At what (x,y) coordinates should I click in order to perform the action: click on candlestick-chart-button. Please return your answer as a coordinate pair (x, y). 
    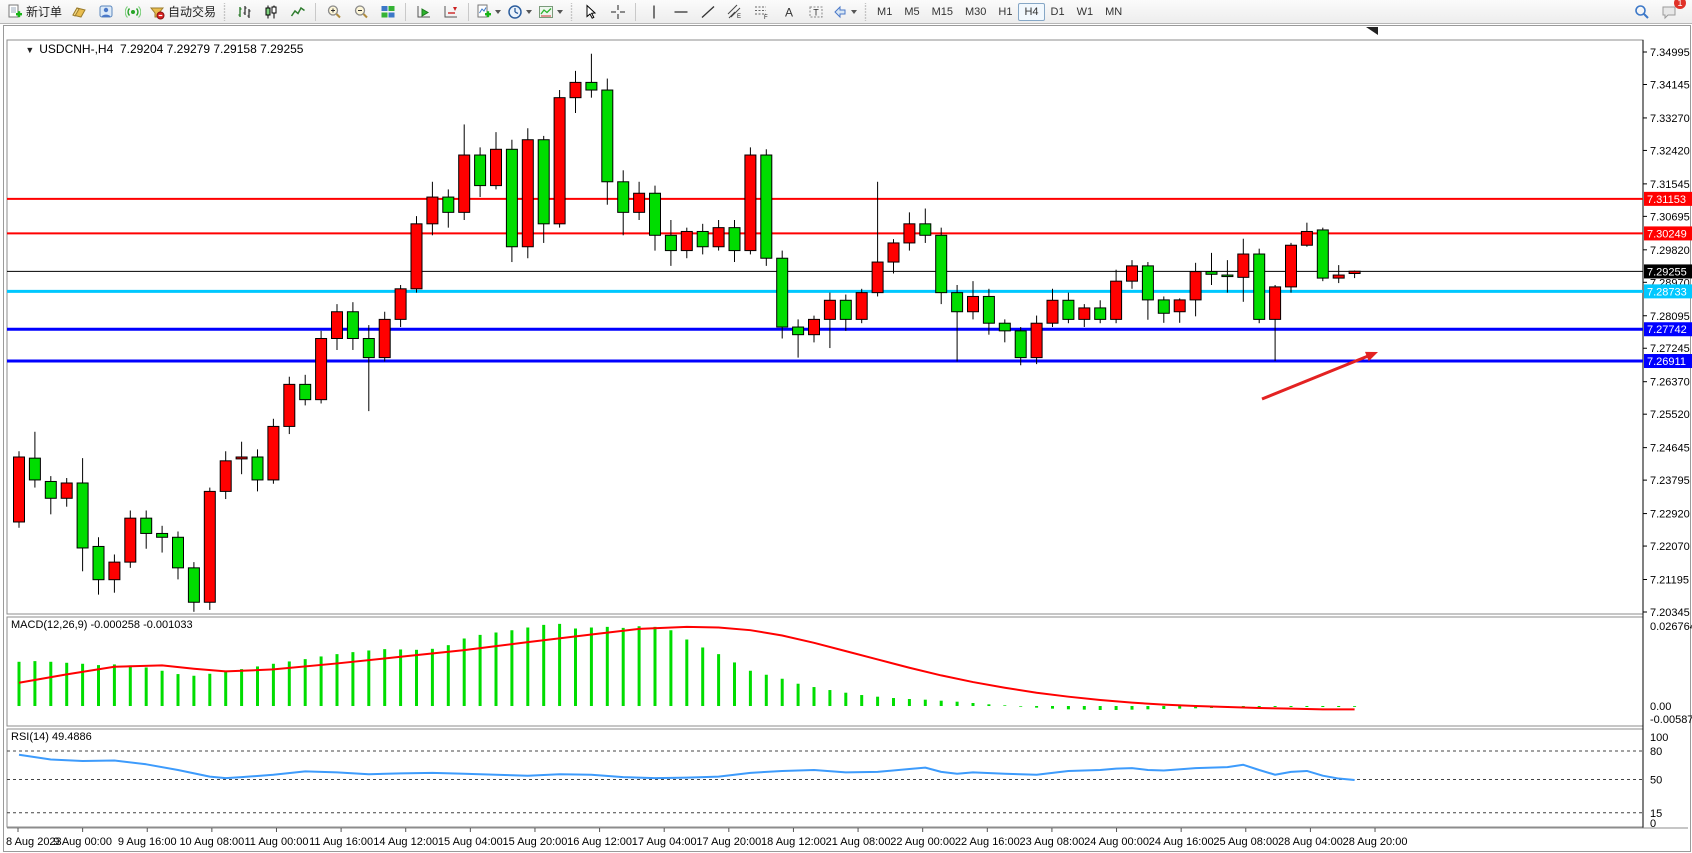
    Looking at the image, I should click on (270, 11).